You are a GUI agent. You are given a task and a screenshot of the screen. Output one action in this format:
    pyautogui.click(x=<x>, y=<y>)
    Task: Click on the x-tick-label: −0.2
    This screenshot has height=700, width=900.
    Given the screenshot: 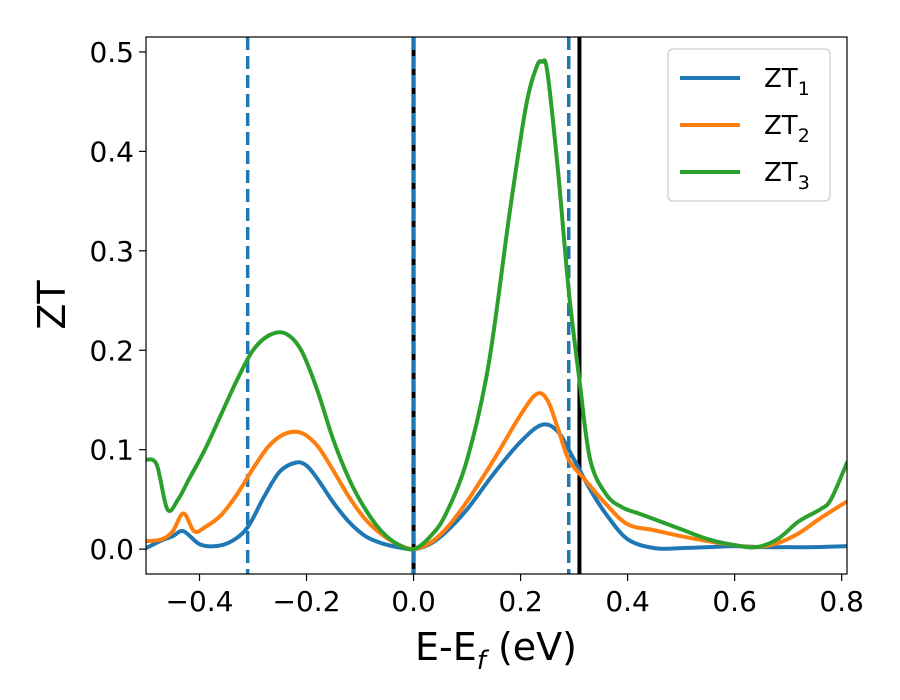 What is the action you would take?
    pyautogui.click(x=307, y=601)
    